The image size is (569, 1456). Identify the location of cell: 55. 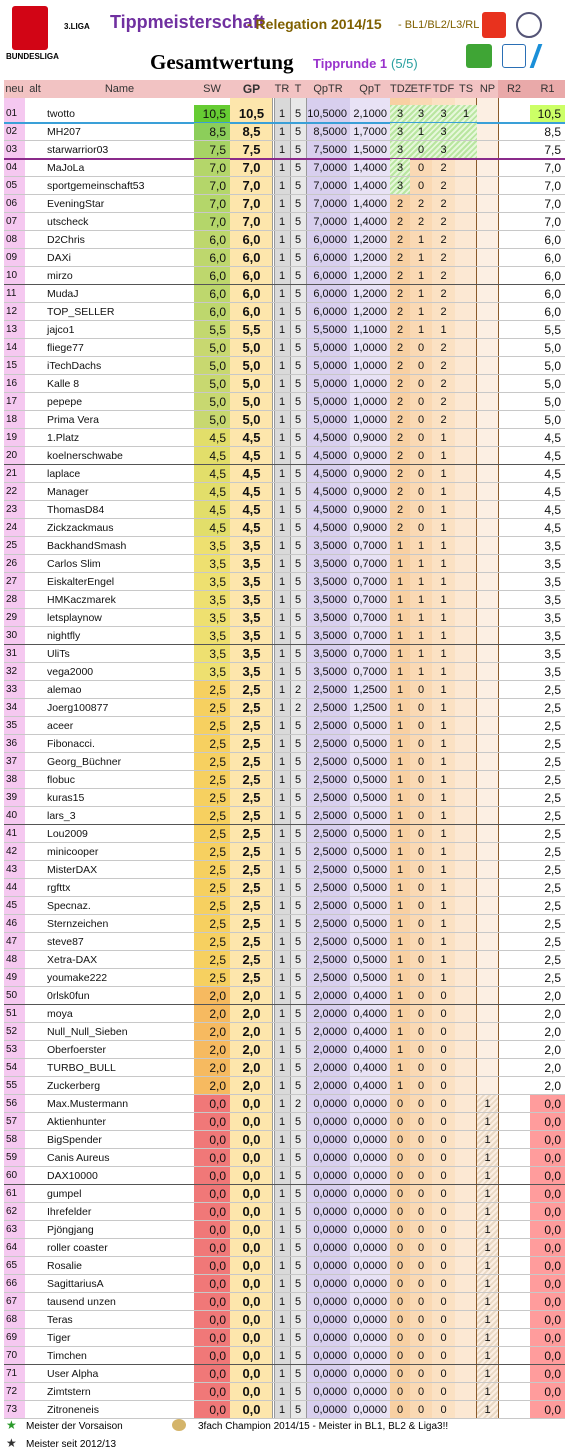
(12, 1085).